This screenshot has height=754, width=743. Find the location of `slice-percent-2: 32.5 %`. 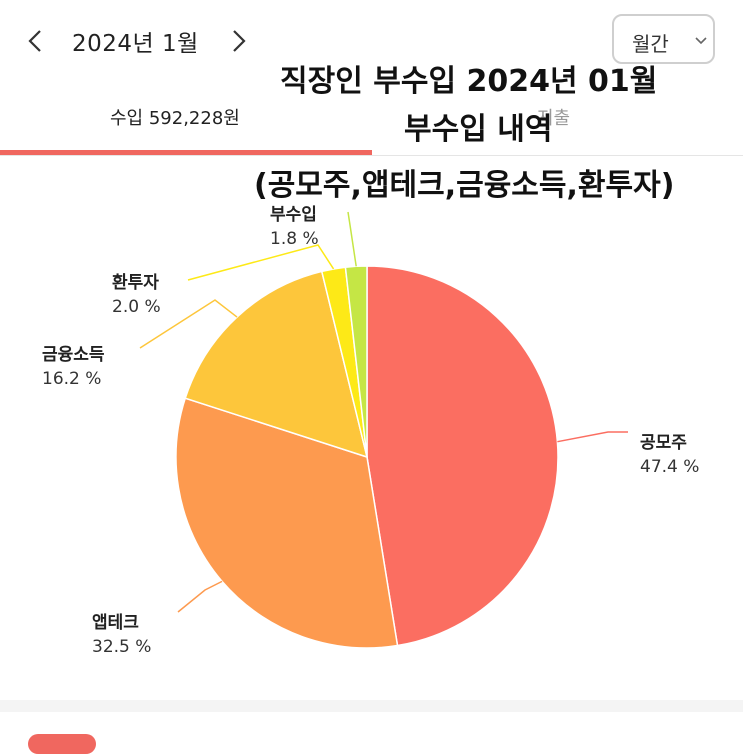

slice-percent-2: 32.5 % is located at coordinates (121, 647).